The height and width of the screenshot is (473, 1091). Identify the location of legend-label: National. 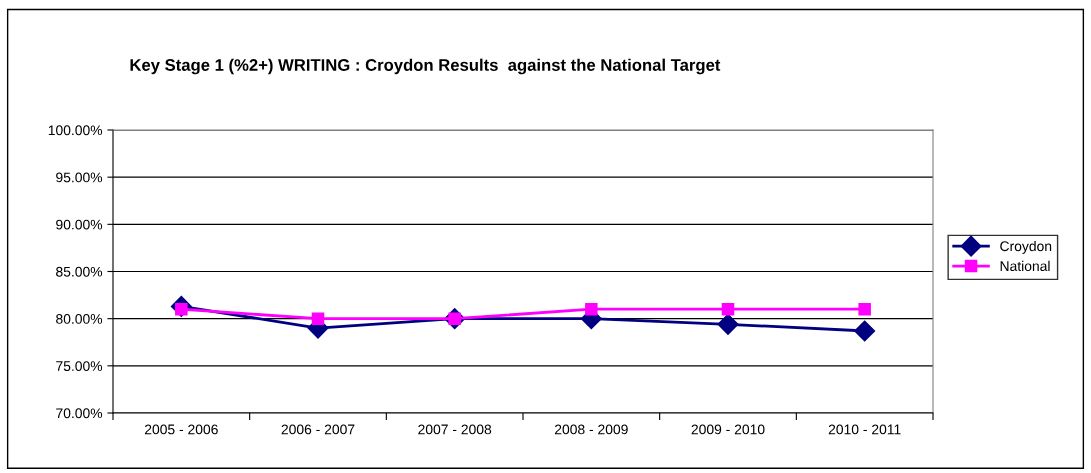
(1025, 266).